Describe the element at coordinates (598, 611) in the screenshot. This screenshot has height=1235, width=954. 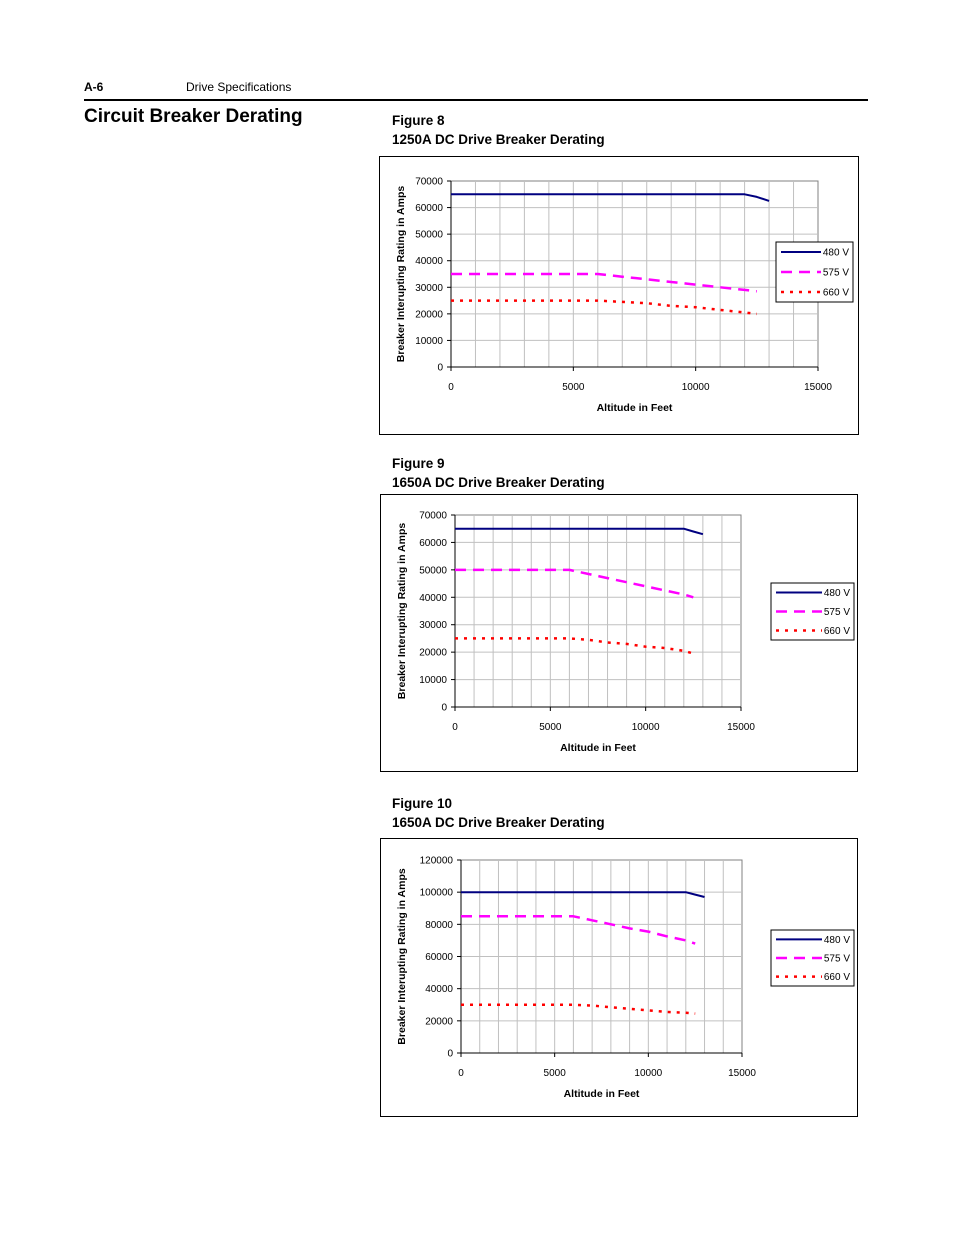
I see `plot-area` at that location.